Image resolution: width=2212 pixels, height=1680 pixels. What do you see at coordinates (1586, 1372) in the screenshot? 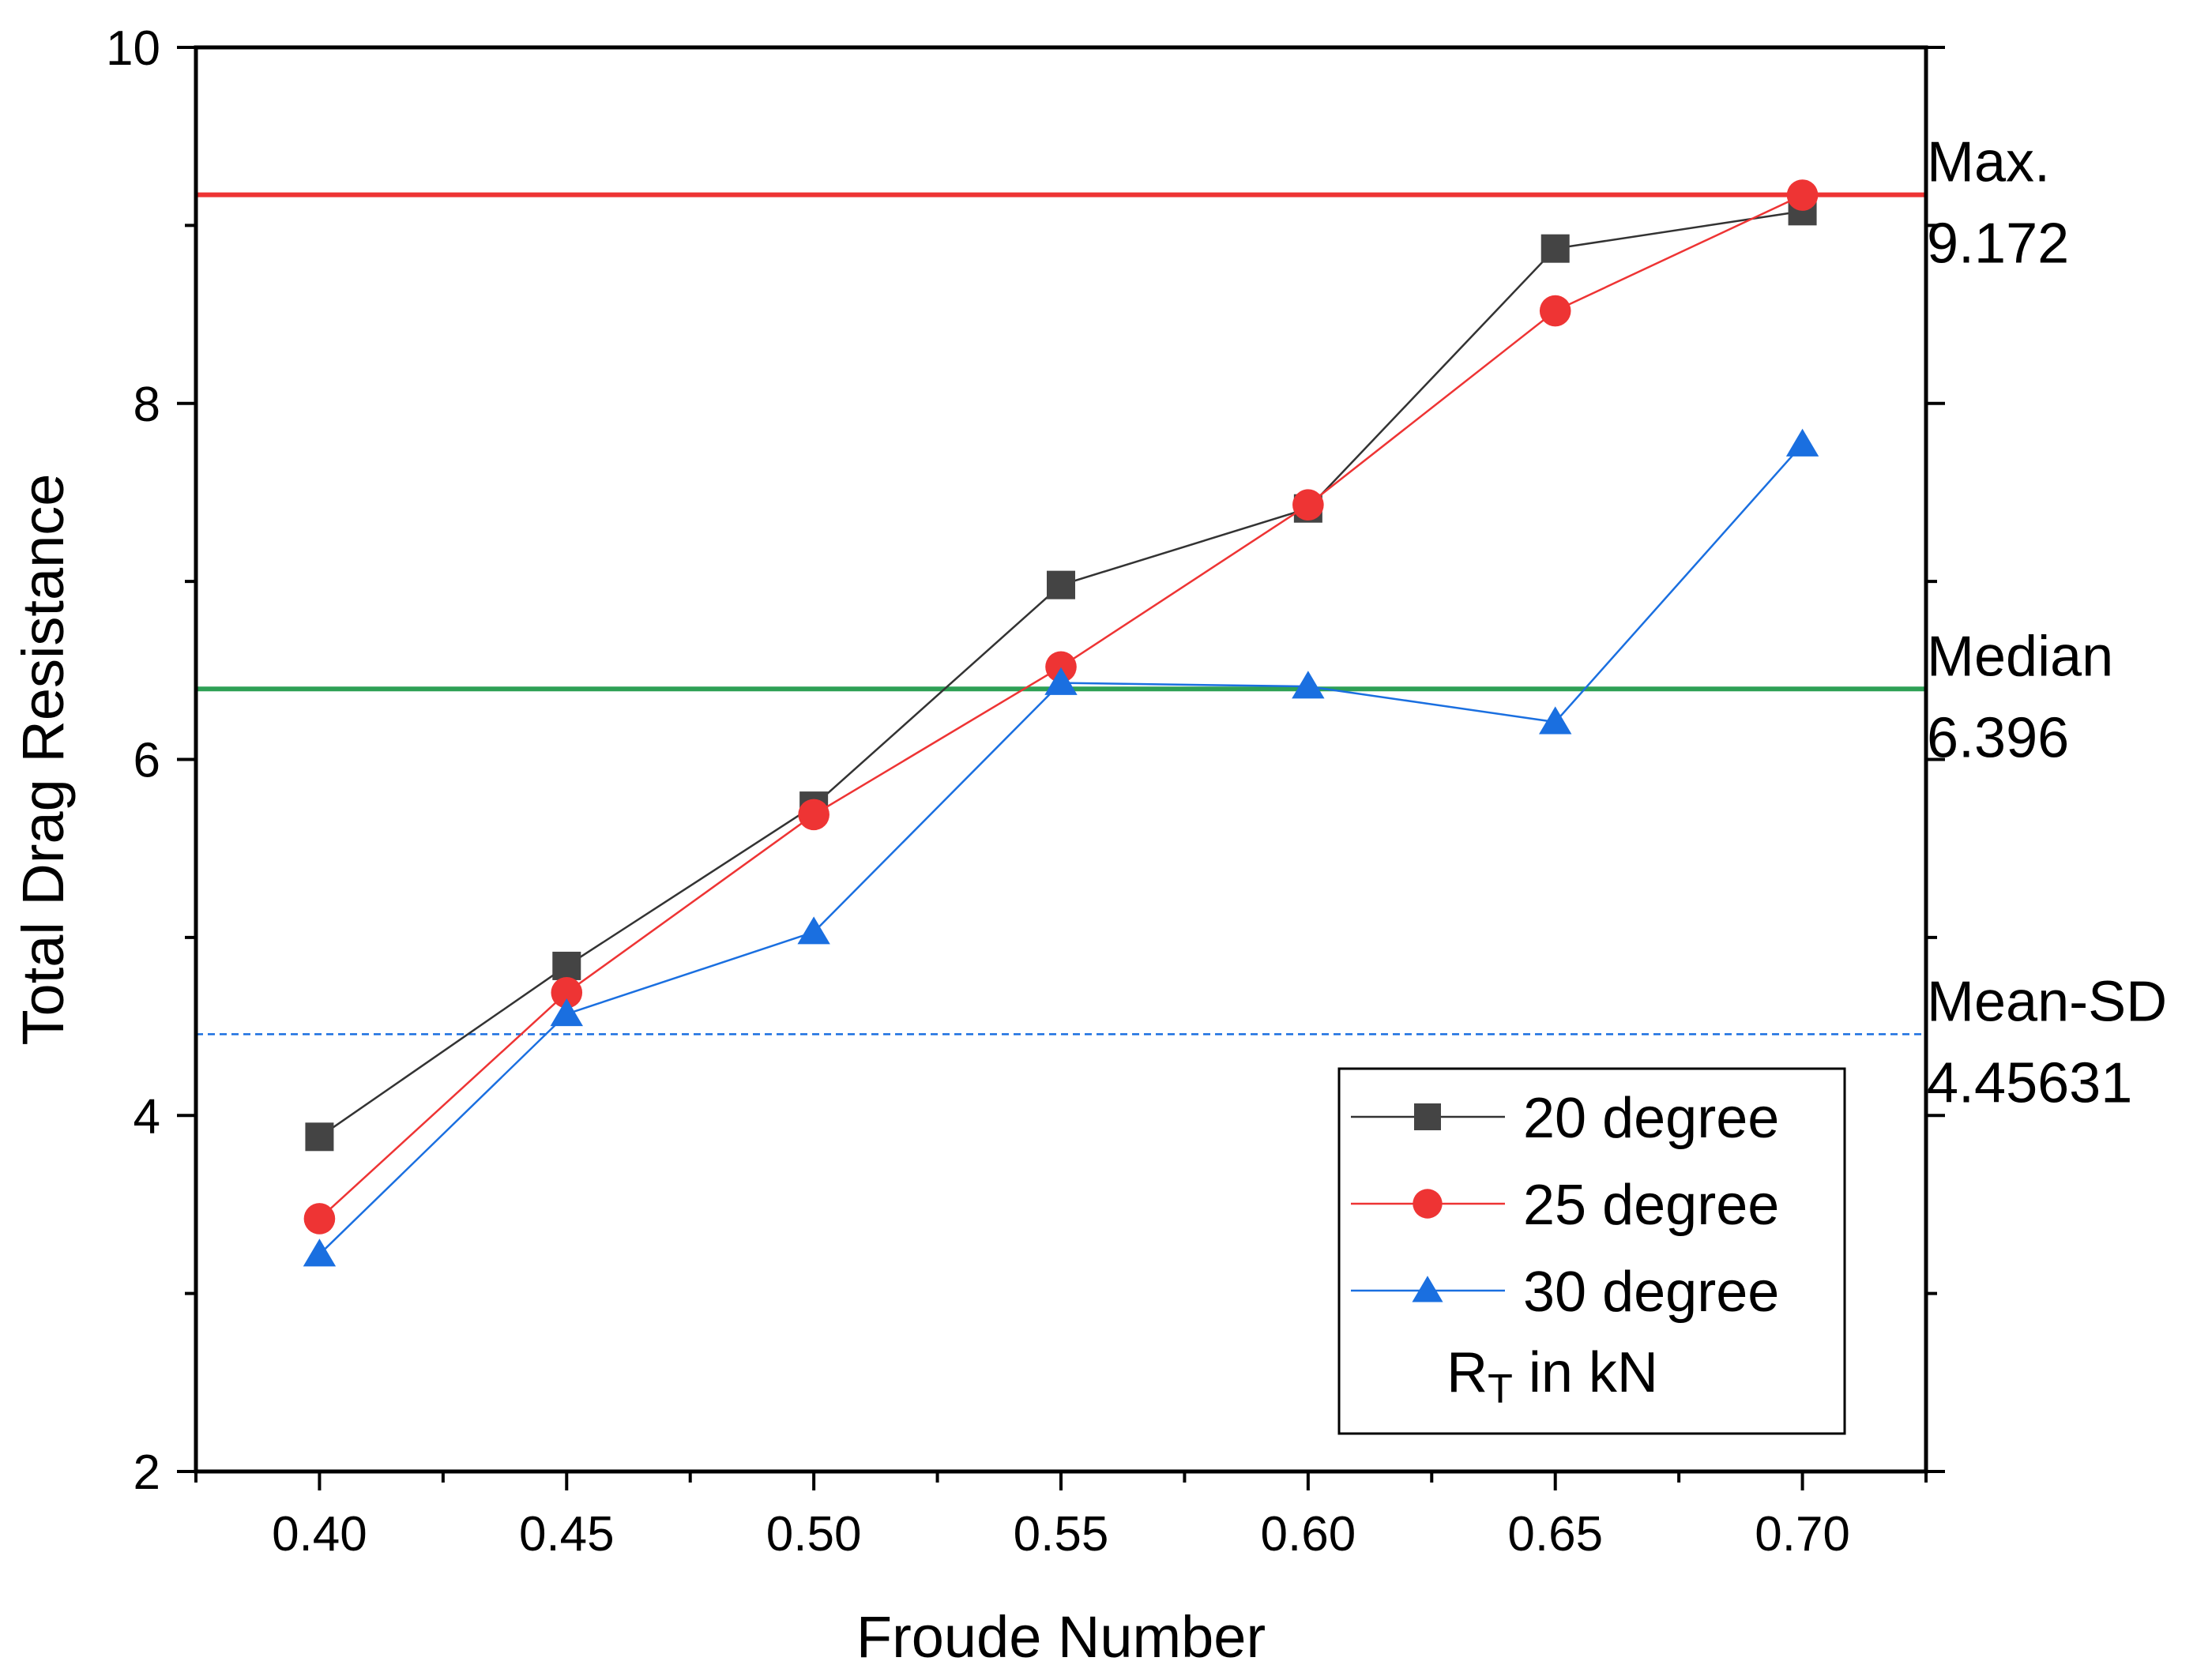
I see `legend-note-rest: in kN` at bounding box center [1586, 1372].